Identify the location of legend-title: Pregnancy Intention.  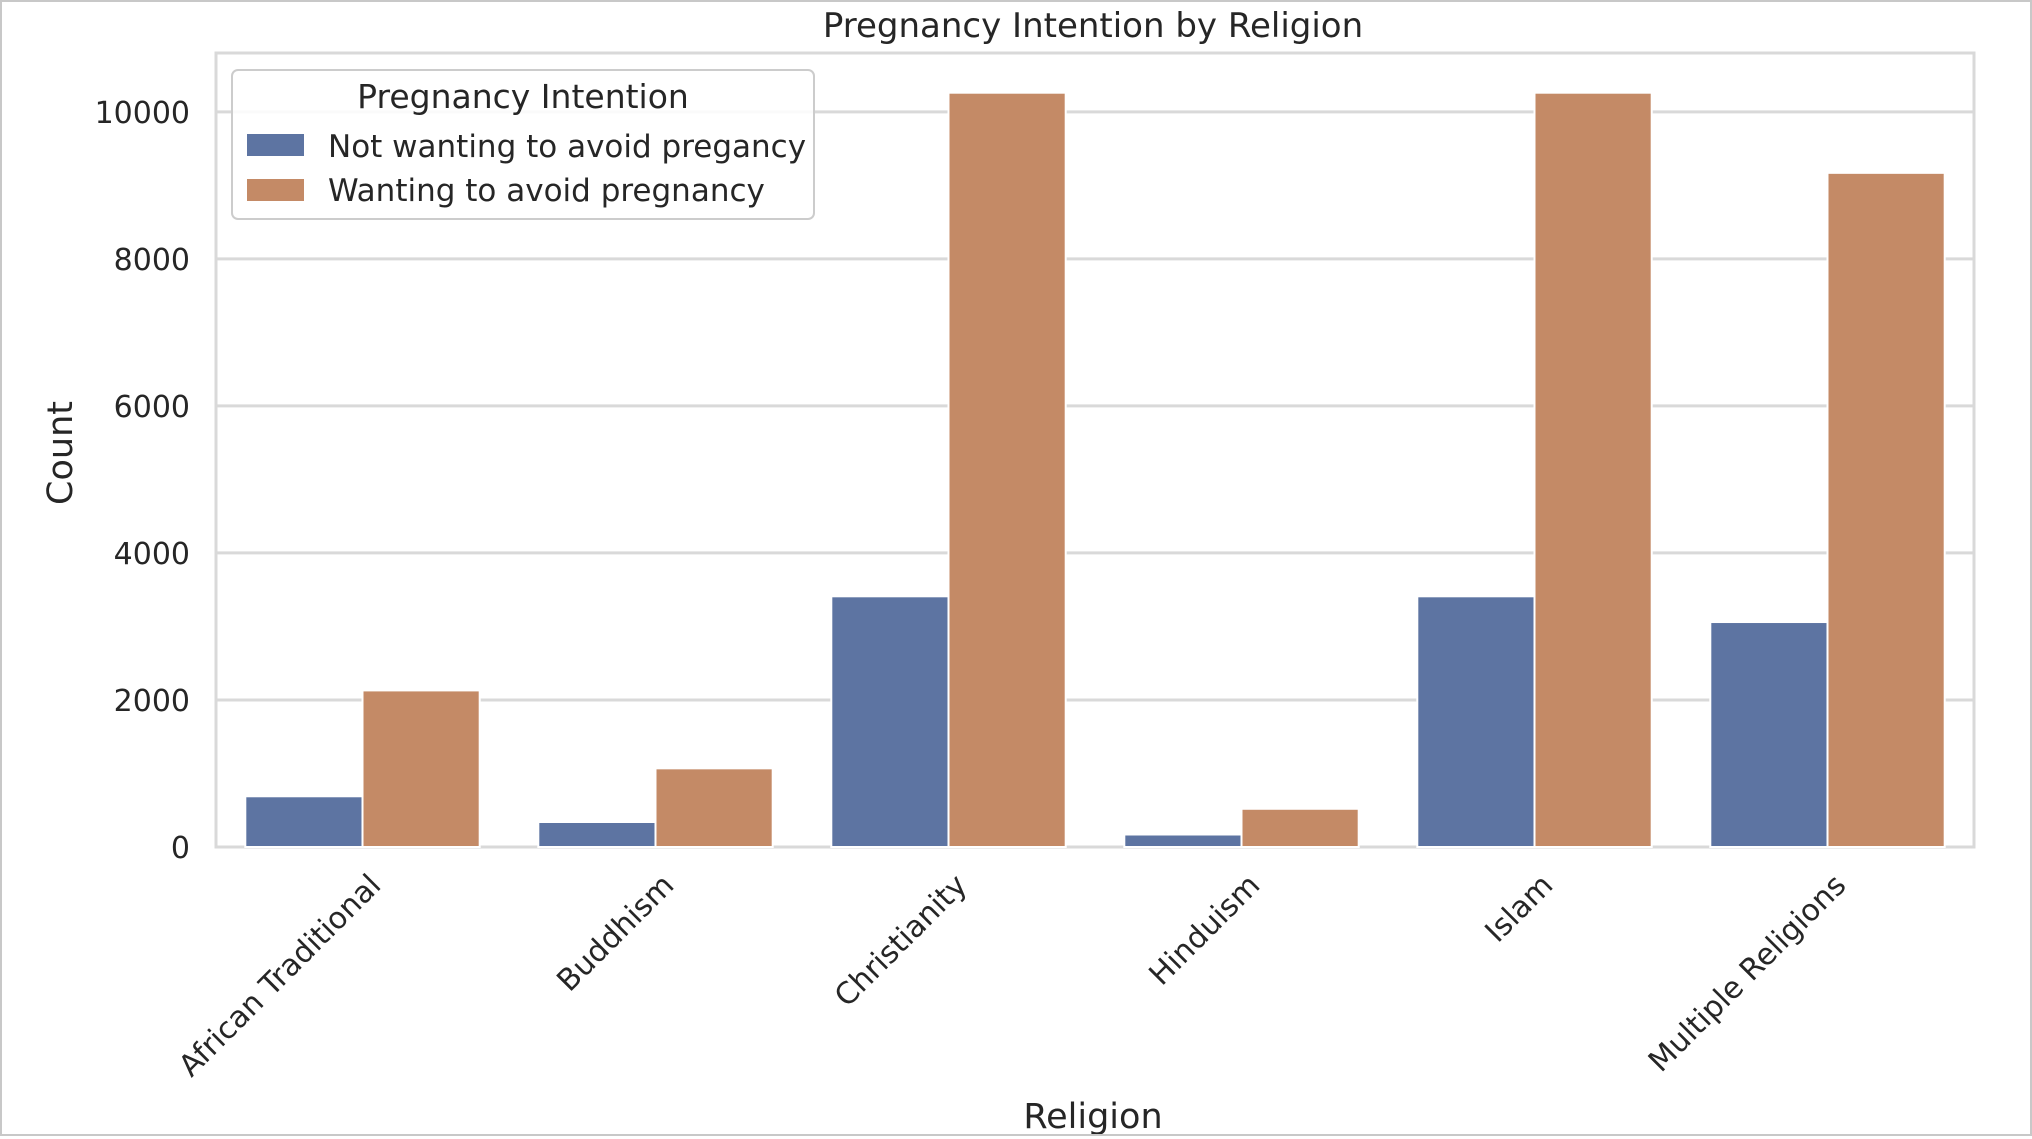
(523, 96).